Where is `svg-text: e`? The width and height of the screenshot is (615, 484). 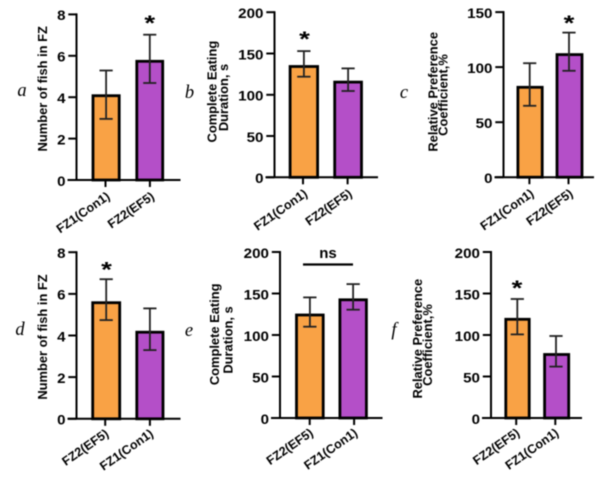 svg-text: e is located at coordinates (189, 331).